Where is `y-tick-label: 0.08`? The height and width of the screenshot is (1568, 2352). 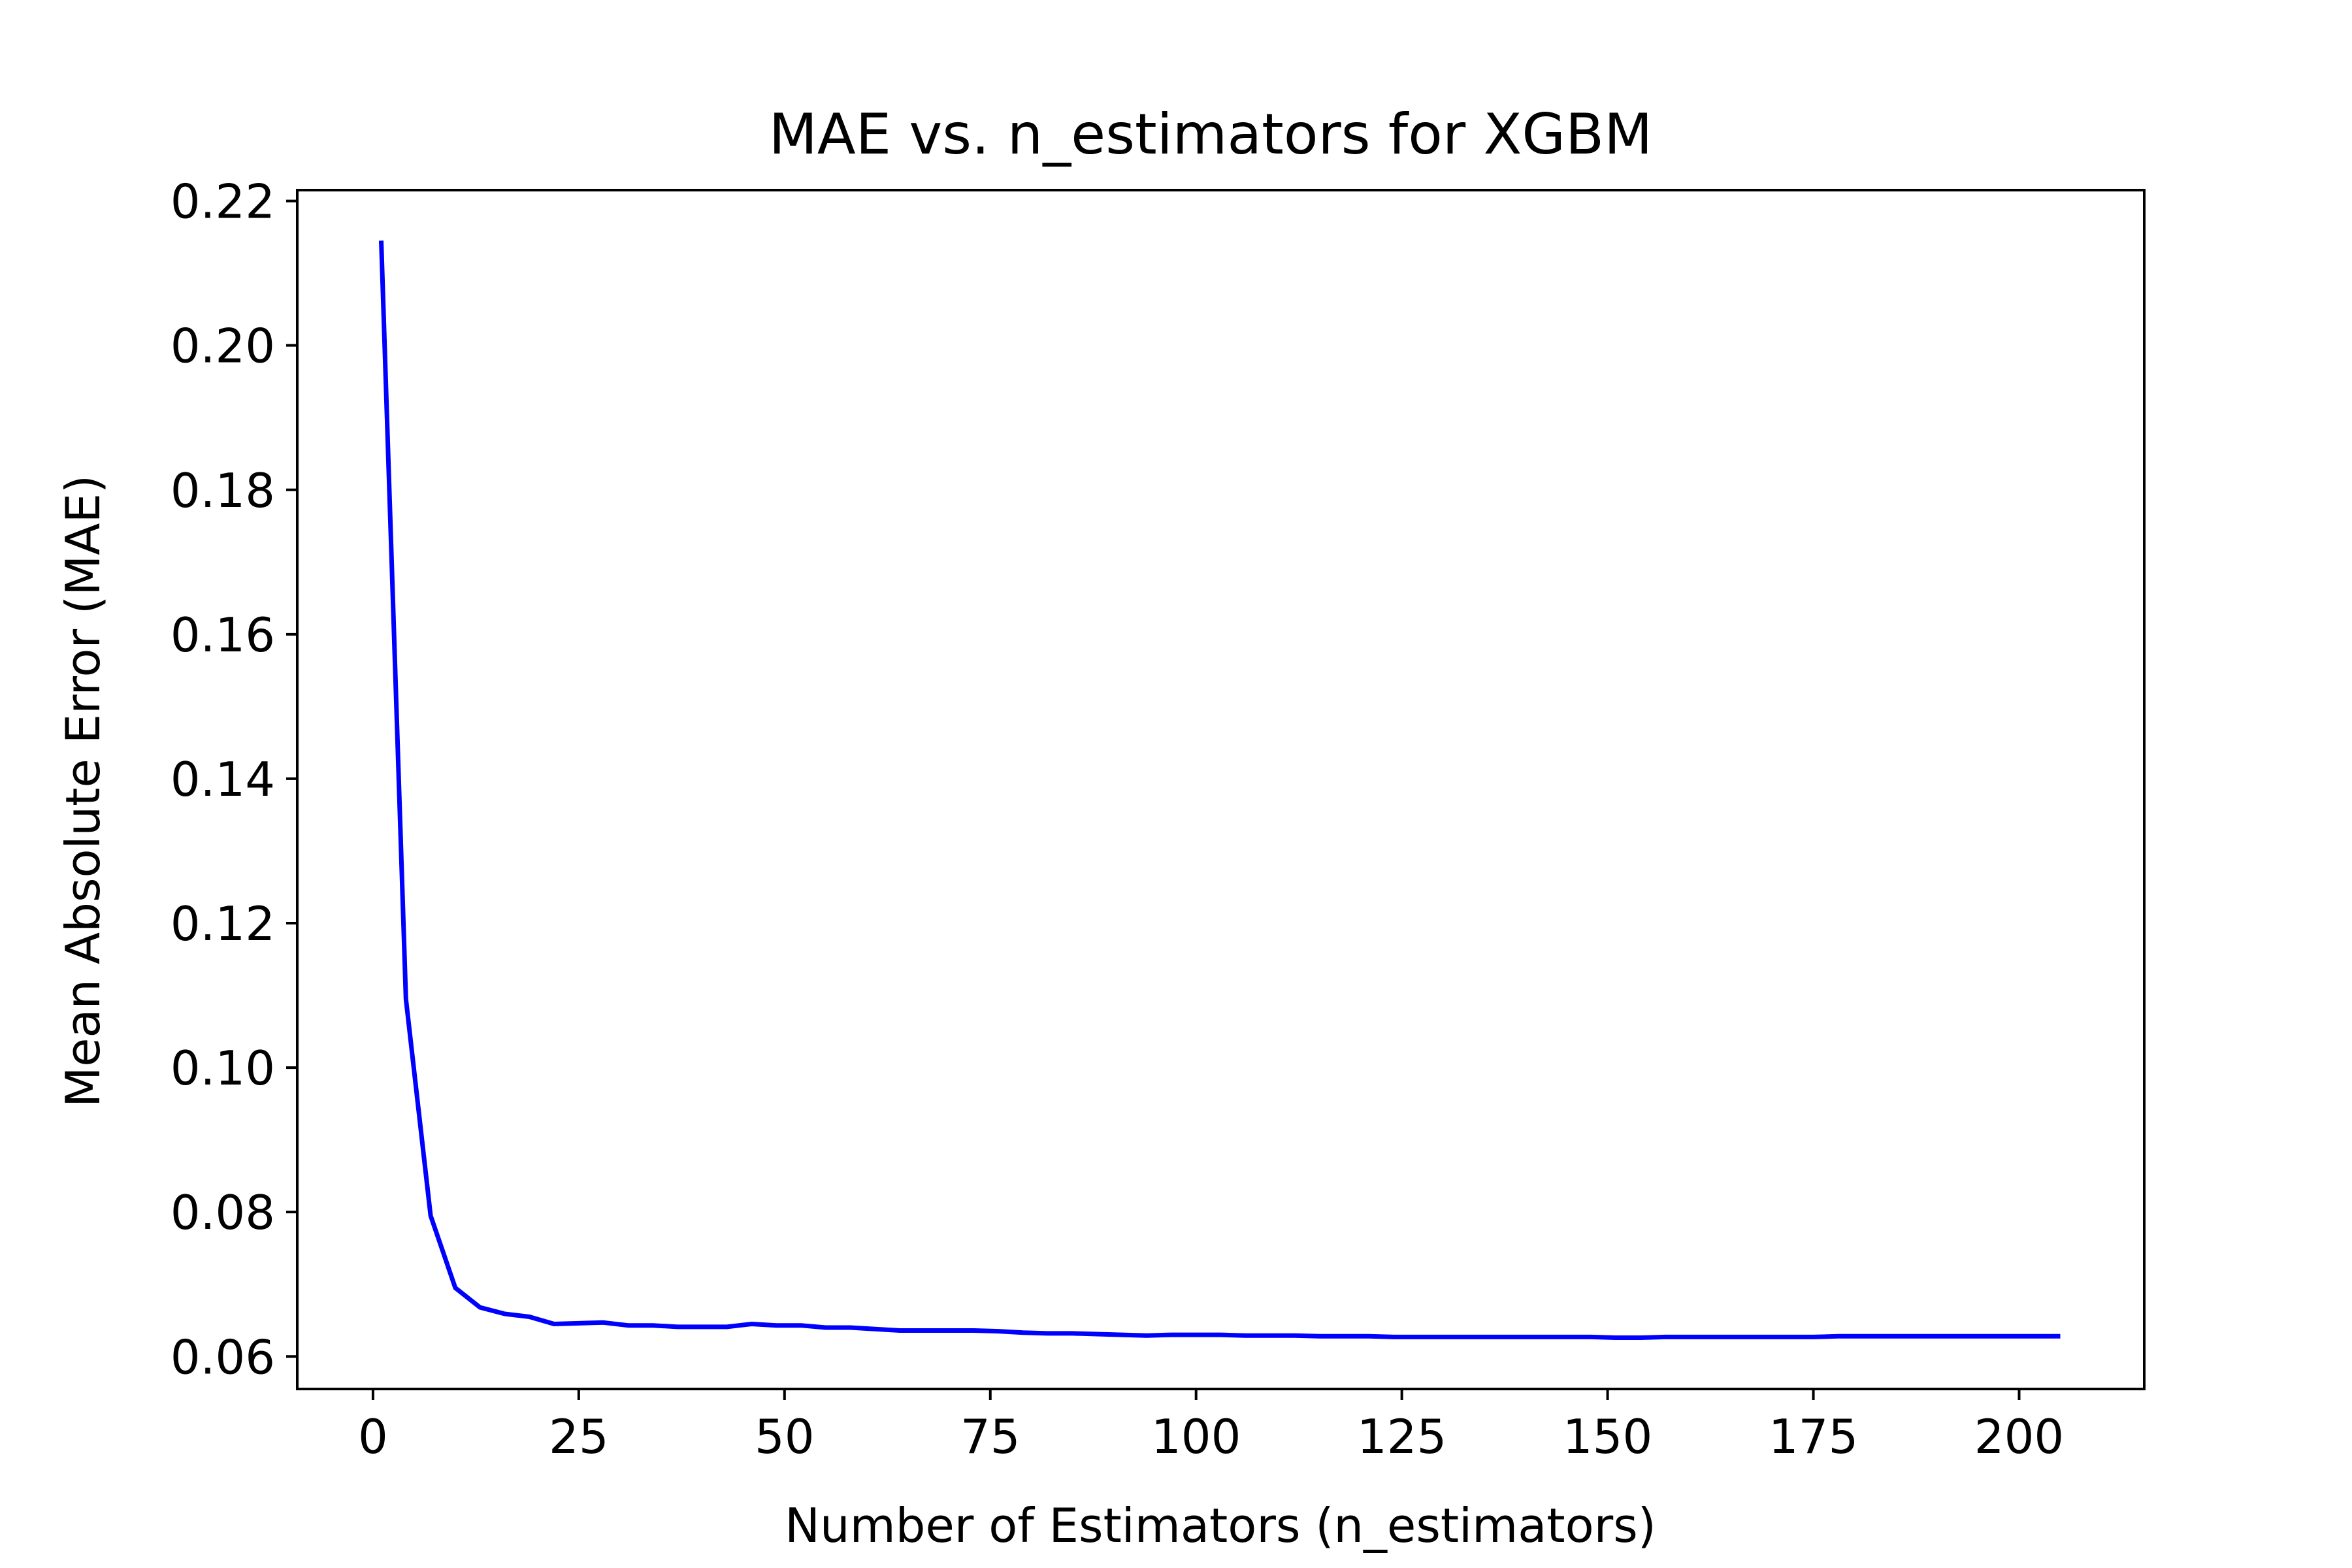
y-tick-label: 0.08 is located at coordinates (223, 1212).